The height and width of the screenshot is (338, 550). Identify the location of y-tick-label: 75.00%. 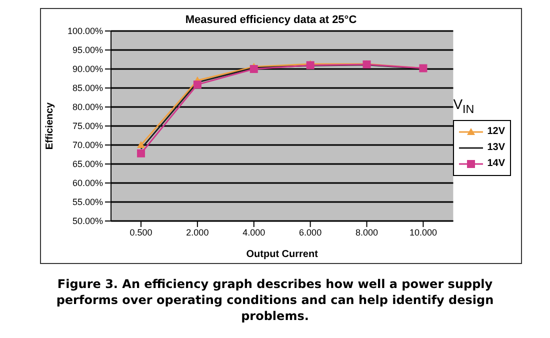
(87, 126).